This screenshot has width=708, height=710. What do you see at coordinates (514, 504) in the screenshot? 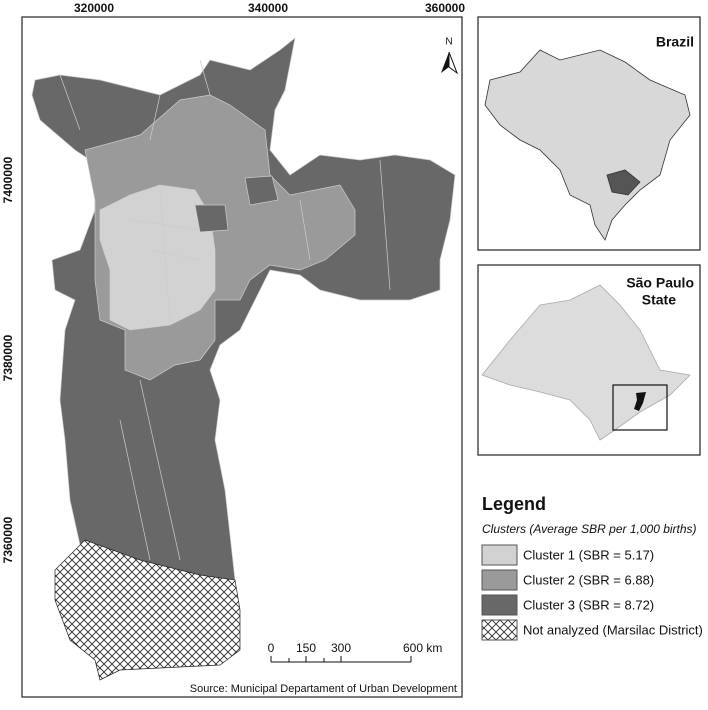
I see `legend-title: Legend` at bounding box center [514, 504].